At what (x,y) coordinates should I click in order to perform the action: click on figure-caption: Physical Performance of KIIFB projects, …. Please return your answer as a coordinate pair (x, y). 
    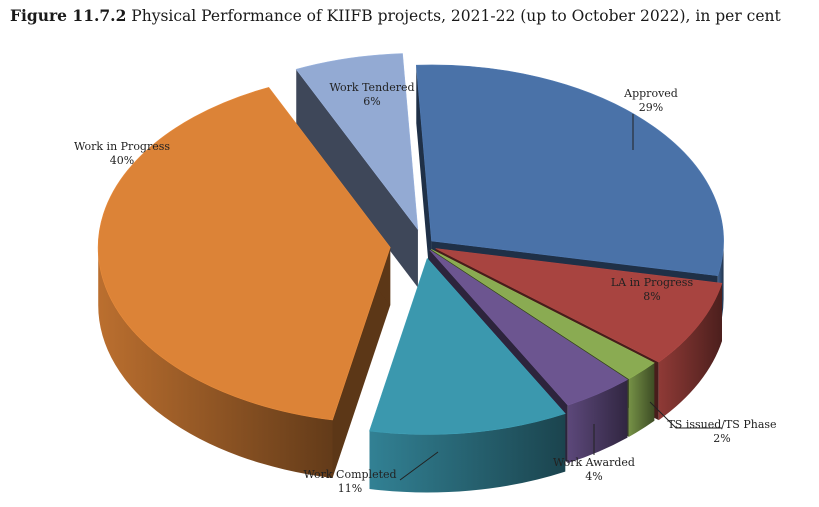
    Looking at the image, I should click on (456, 16).